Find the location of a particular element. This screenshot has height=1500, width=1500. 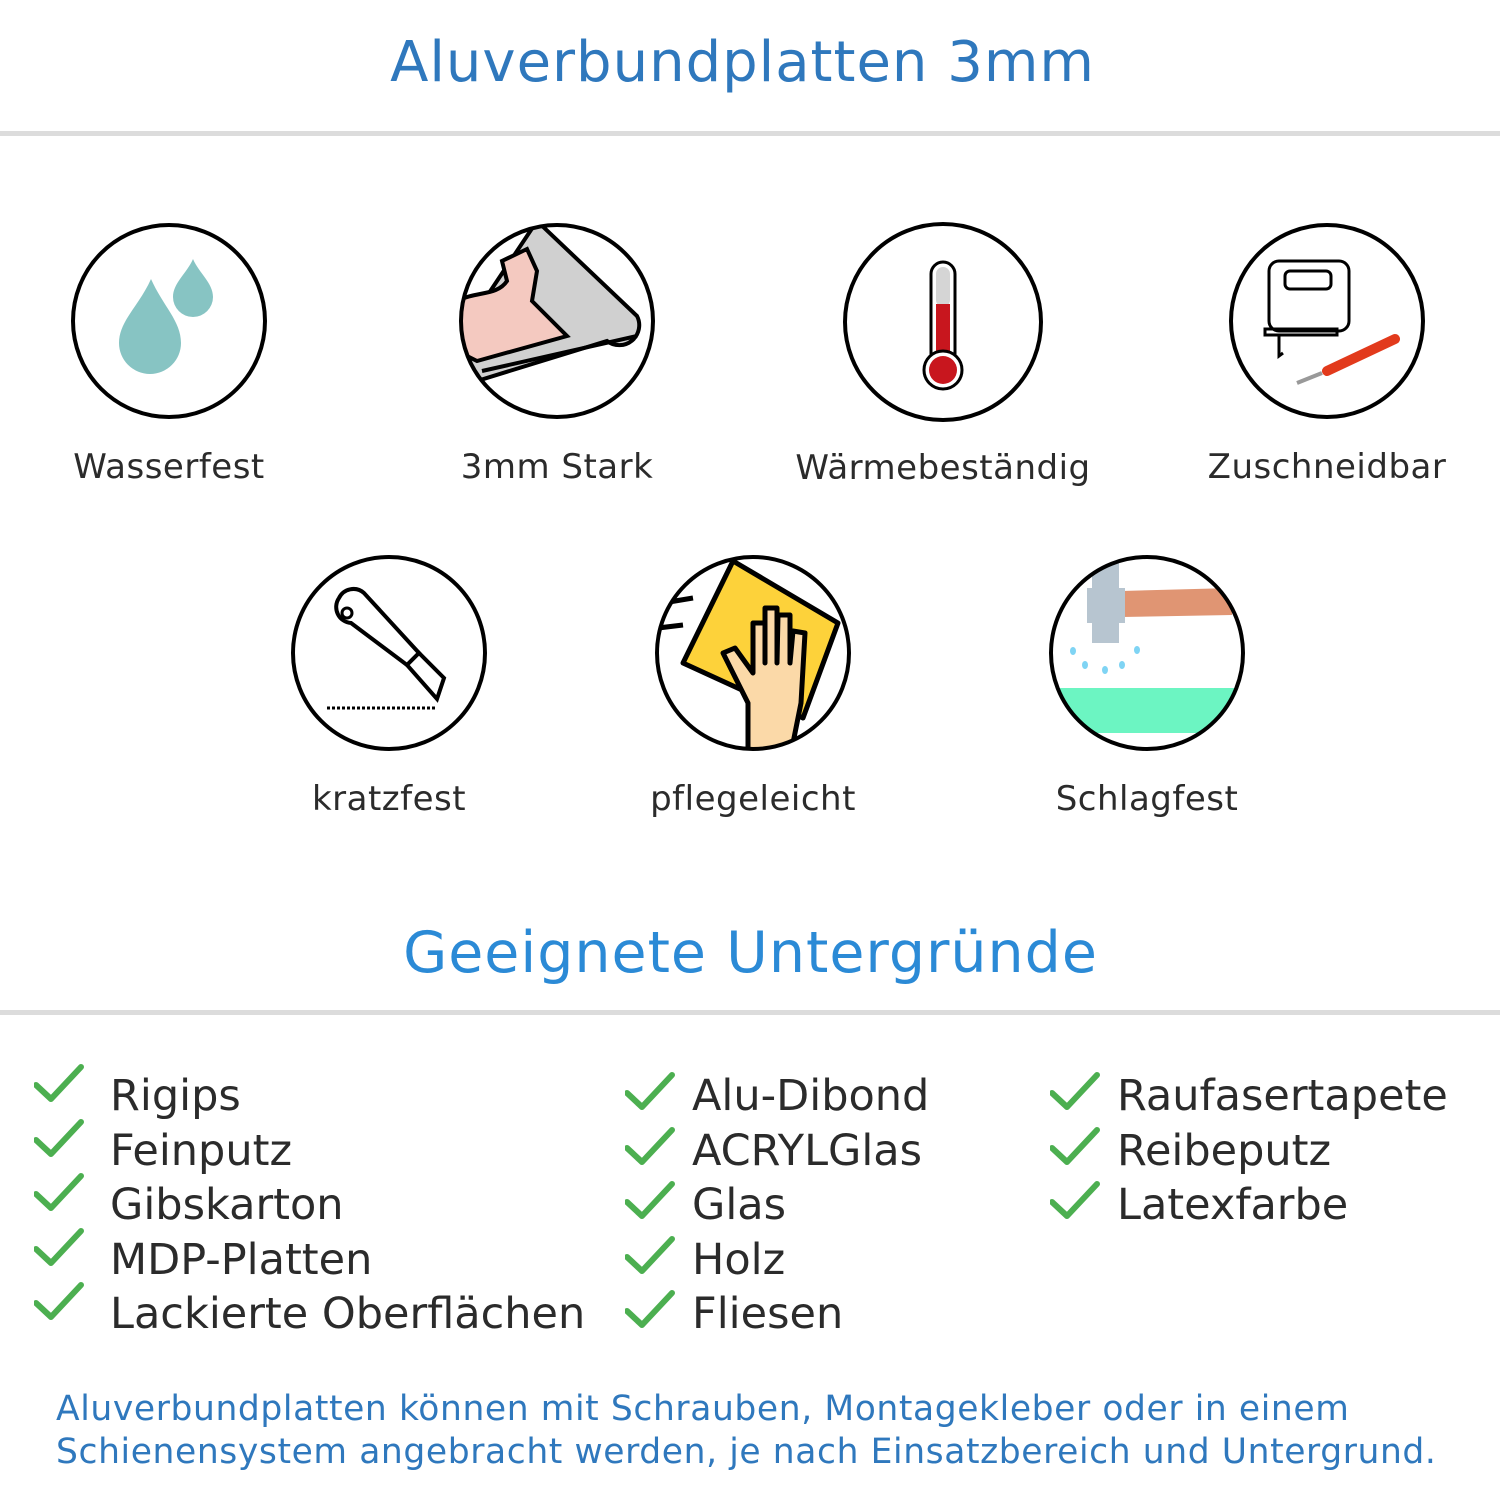

feature-schlagfest: Schlagfest is located at coordinates (1147, 686).